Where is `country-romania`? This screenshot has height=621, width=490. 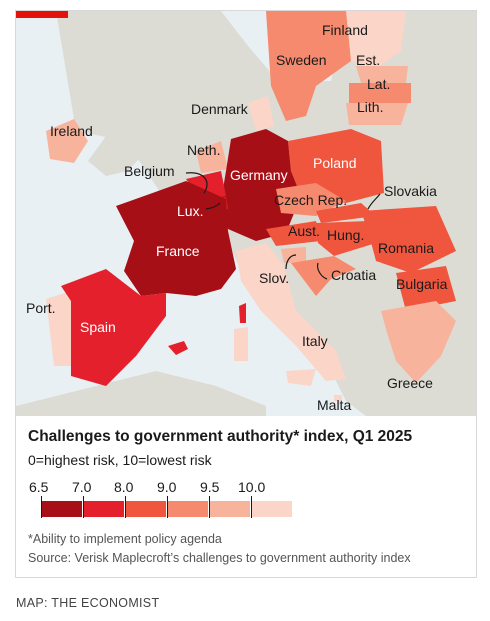 country-romania is located at coordinates (408, 239).